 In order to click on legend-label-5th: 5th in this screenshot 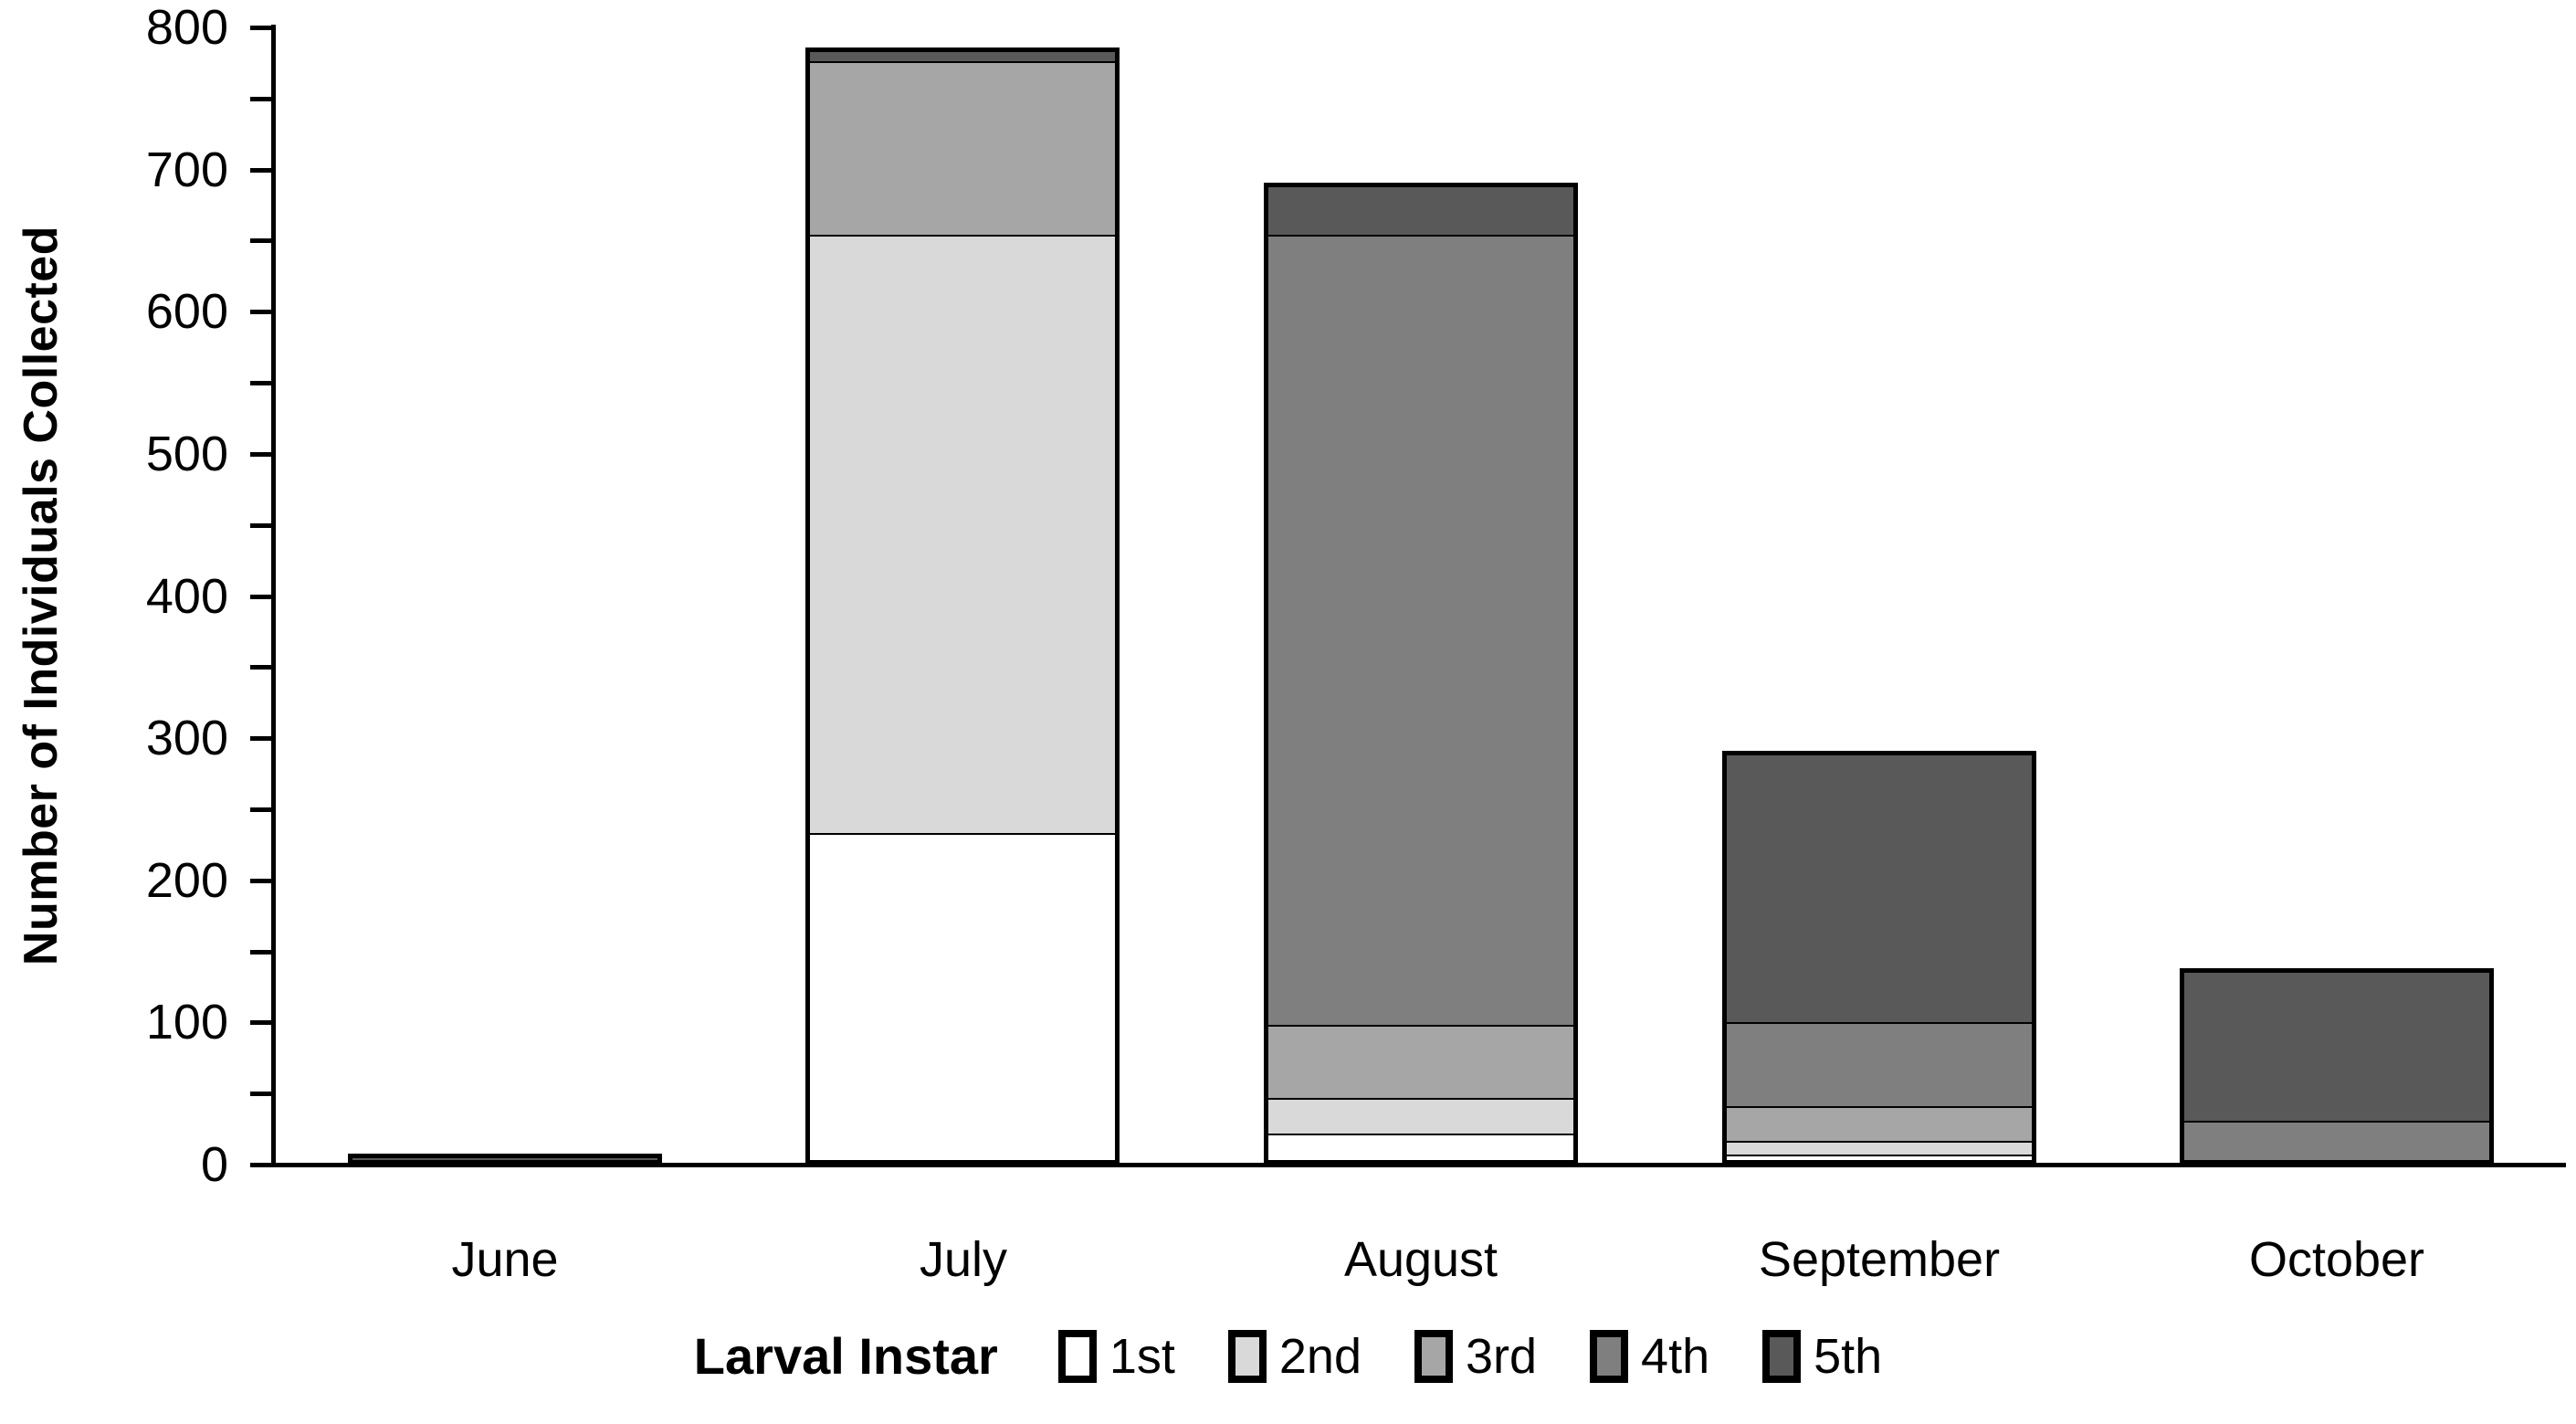, I will do `click(1848, 1356)`.